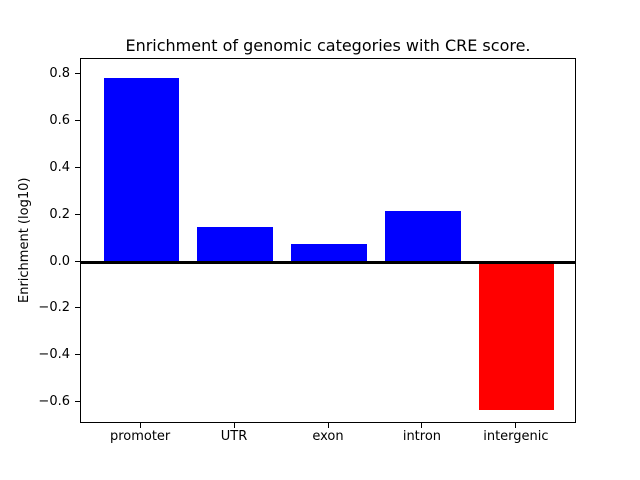  What do you see at coordinates (329, 253) in the screenshot?
I see `bar-exon` at bounding box center [329, 253].